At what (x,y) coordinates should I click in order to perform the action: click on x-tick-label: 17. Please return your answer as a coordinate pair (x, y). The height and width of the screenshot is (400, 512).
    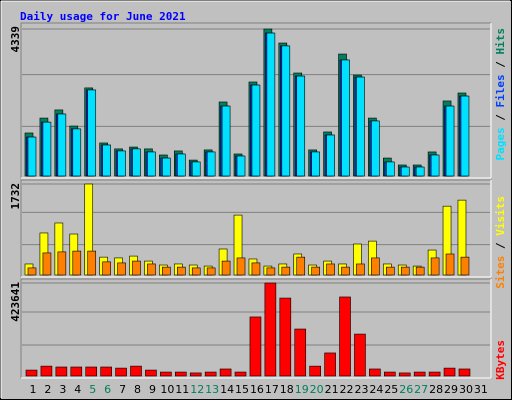
    Looking at the image, I should click on (272, 389).